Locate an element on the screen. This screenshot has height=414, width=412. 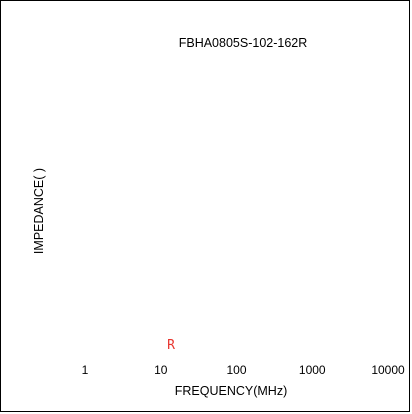
y-axis-label: IMPEDANCE( ) is located at coordinates (39, 211).